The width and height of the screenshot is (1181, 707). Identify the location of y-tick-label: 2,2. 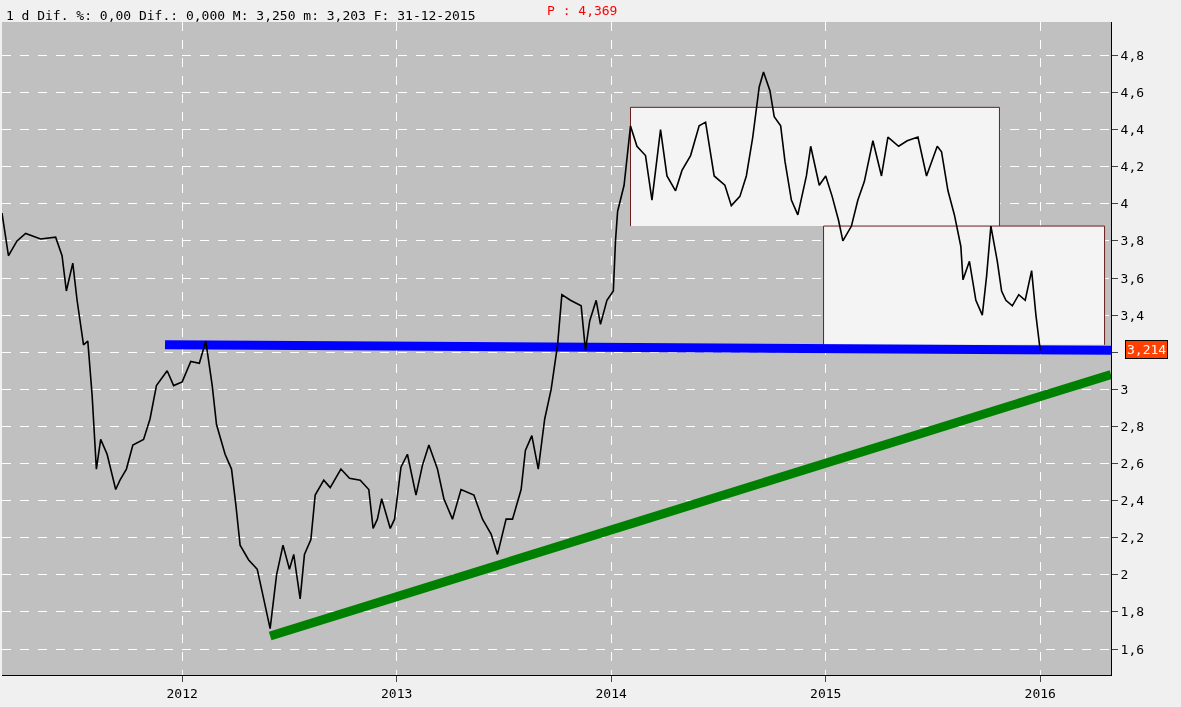
(1132, 538).